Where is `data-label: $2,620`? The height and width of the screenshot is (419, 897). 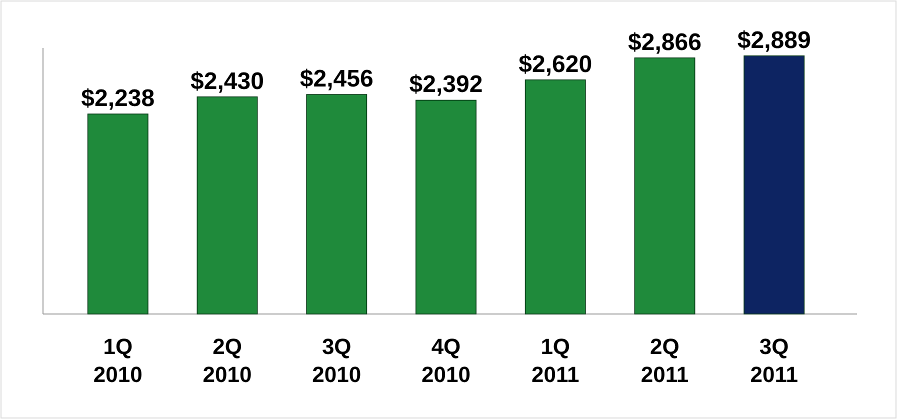 data-label: $2,620 is located at coordinates (555, 64).